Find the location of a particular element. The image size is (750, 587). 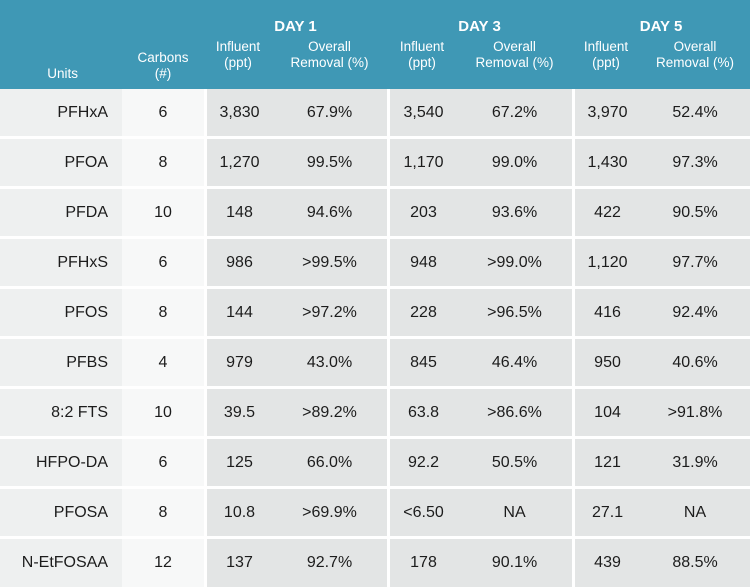

day-1-removal: 67.9% is located at coordinates (330, 114).